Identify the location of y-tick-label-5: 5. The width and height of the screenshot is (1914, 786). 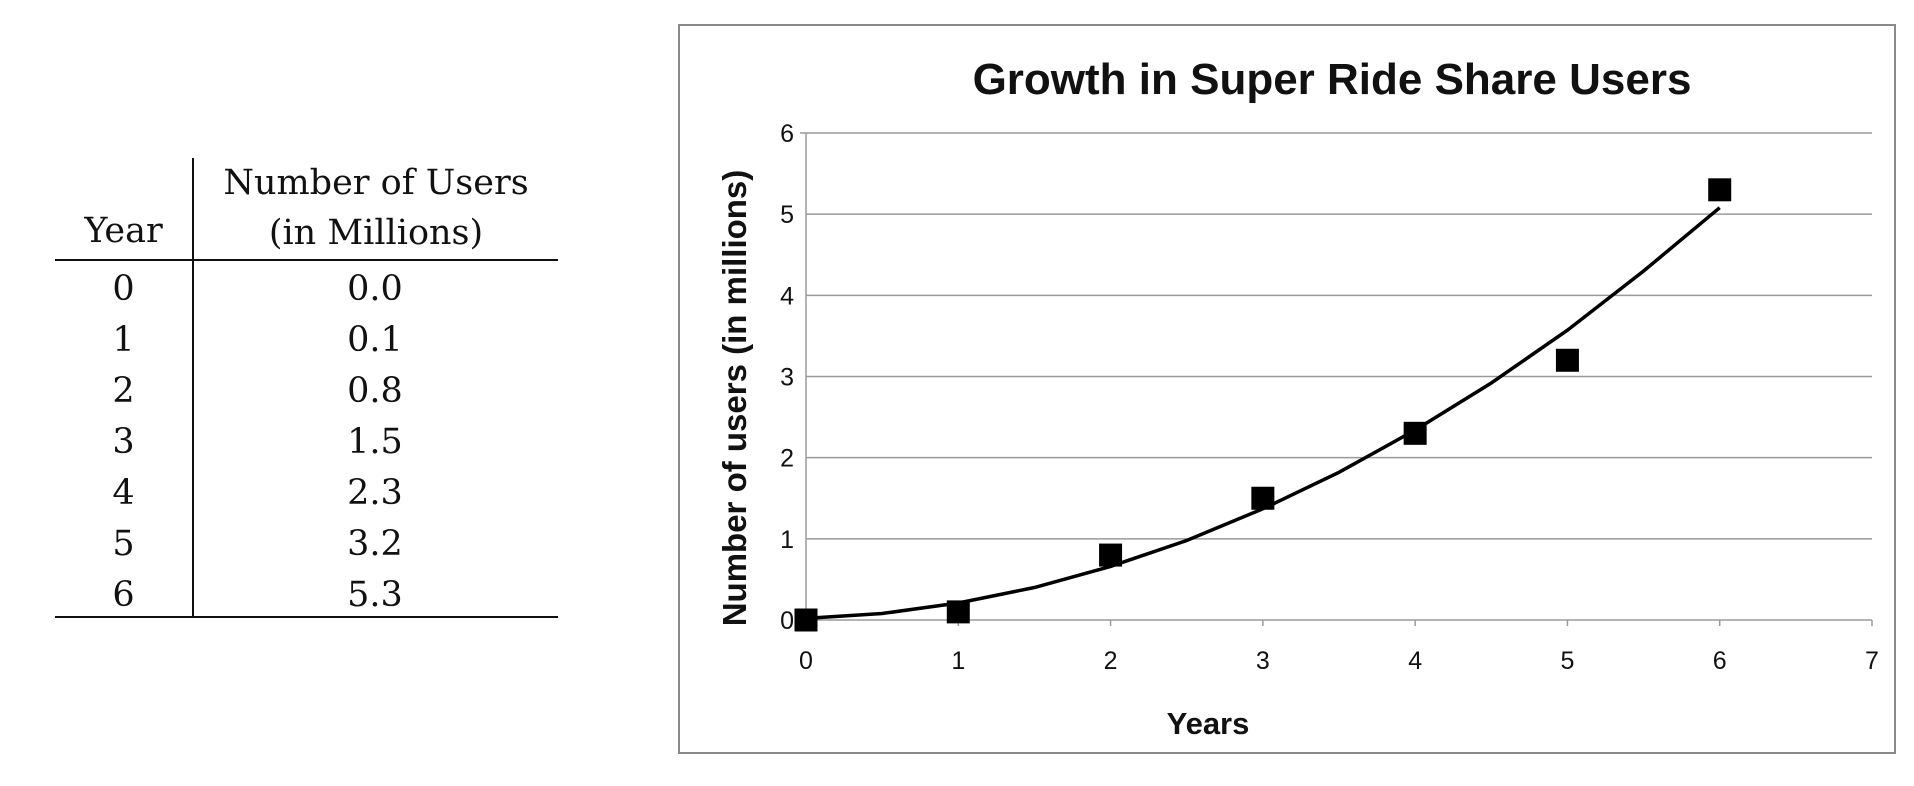
(787, 215).